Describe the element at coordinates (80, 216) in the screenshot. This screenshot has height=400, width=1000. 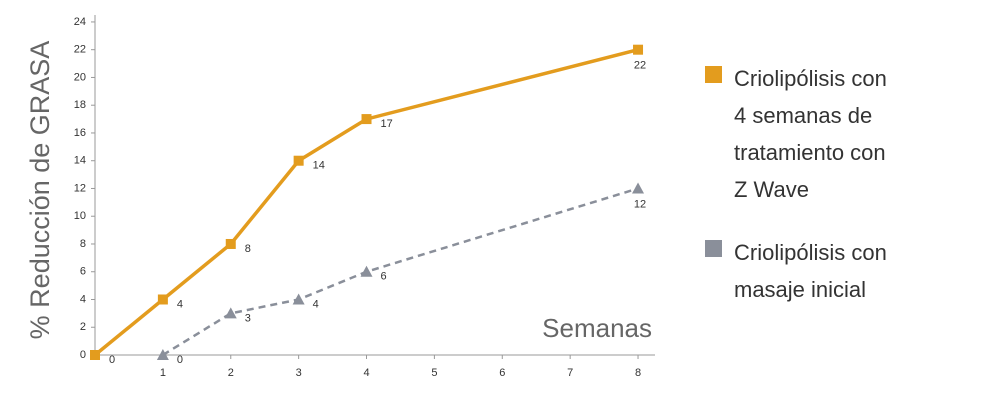
I see `y-tick-label: 10` at that location.